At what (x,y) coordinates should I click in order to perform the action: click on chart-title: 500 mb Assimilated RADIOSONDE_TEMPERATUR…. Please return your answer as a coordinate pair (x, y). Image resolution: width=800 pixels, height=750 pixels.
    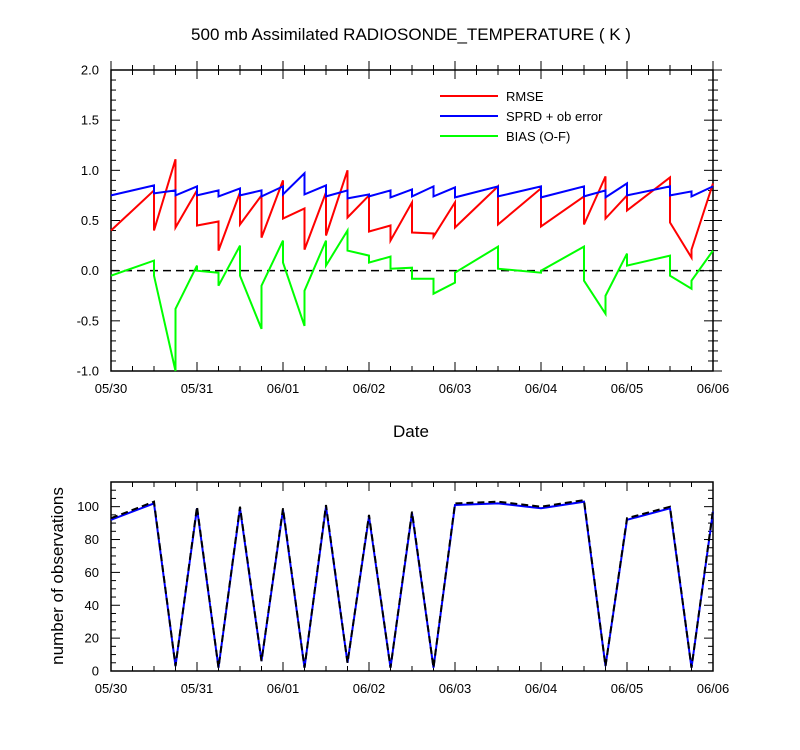
    Looking at the image, I should click on (411, 34).